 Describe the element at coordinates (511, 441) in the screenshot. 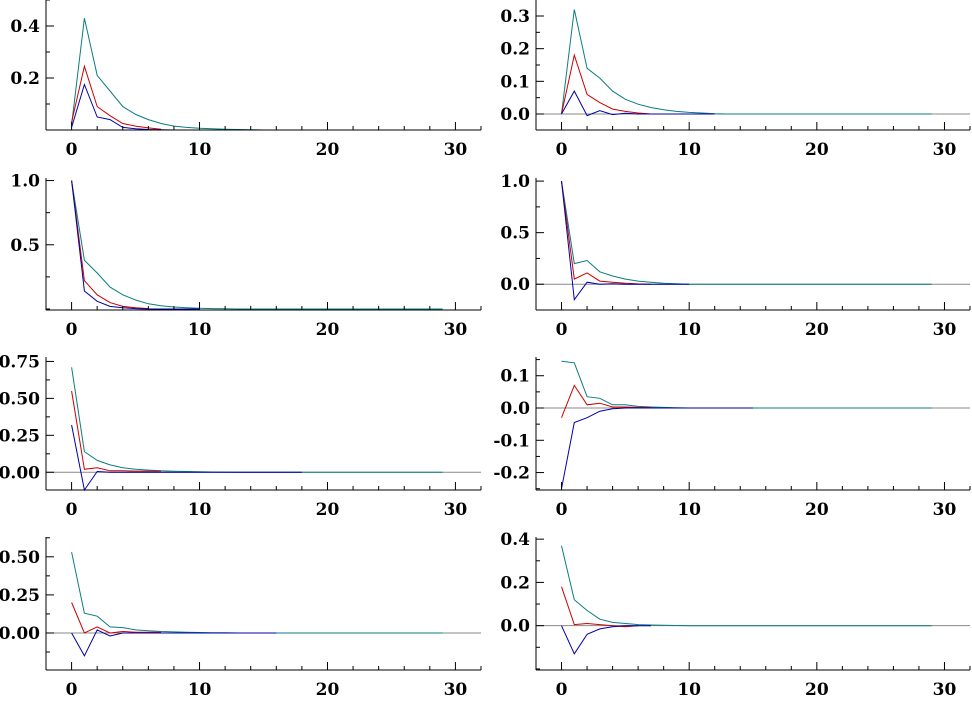

I see `y-tick-label: -0.1` at that location.